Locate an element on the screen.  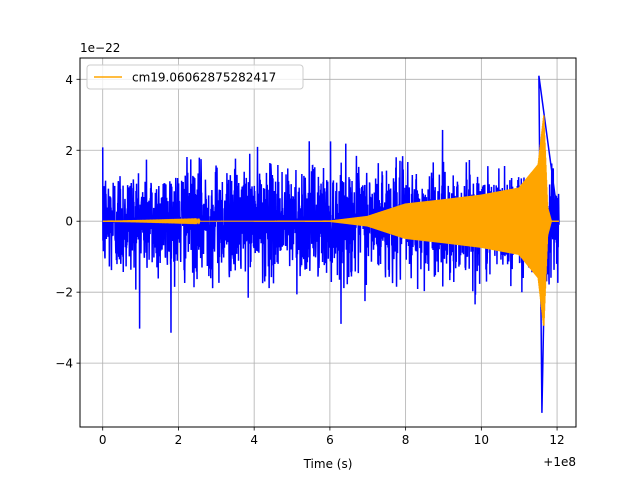
x-tick-label: 0 is located at coordinates (103, 440).